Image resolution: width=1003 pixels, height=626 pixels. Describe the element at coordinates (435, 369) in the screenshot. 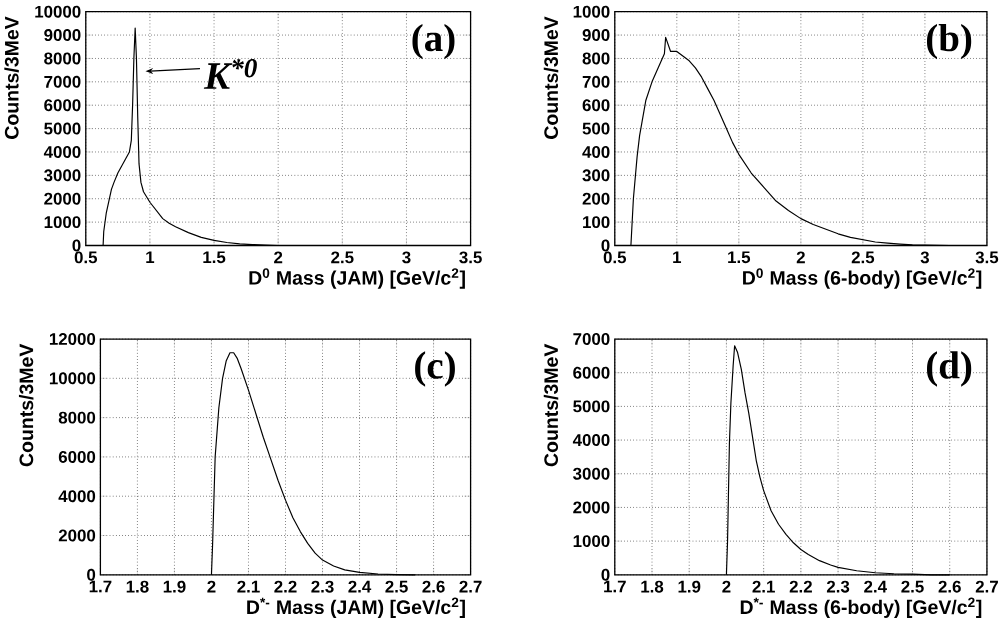

I see `annotation: (c)` at that location.